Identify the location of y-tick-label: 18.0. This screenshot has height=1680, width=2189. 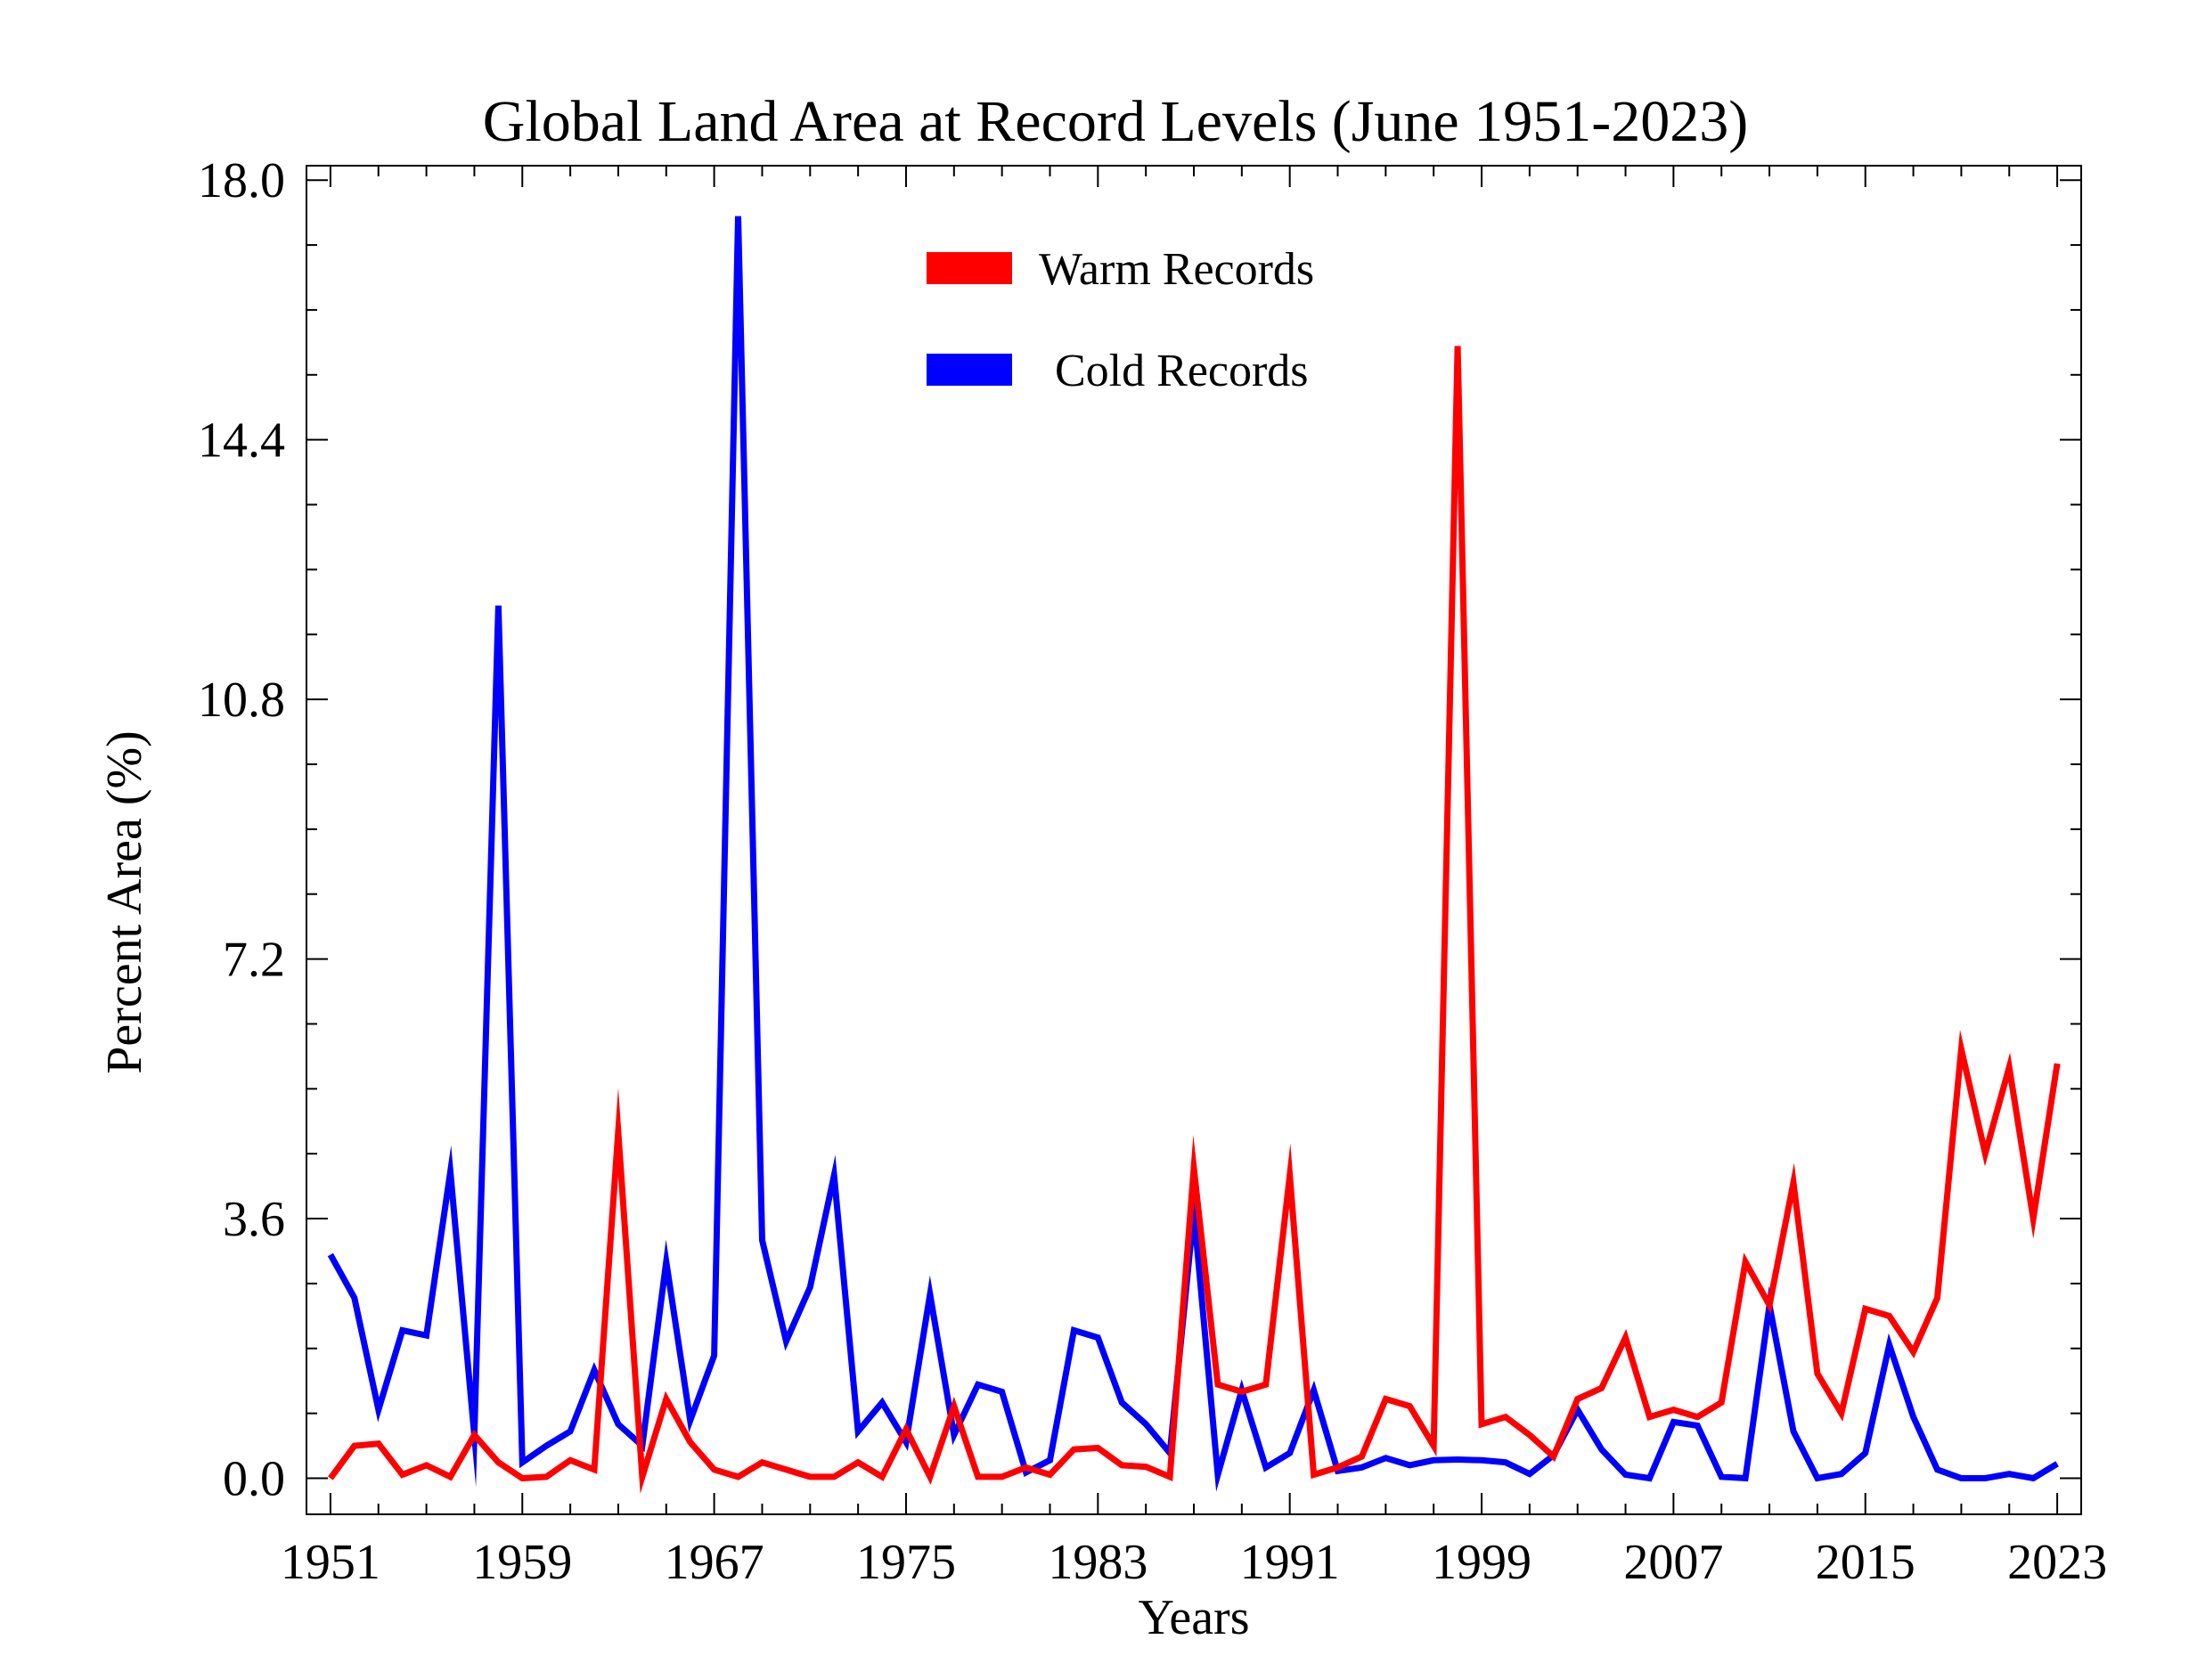
(241, 180).